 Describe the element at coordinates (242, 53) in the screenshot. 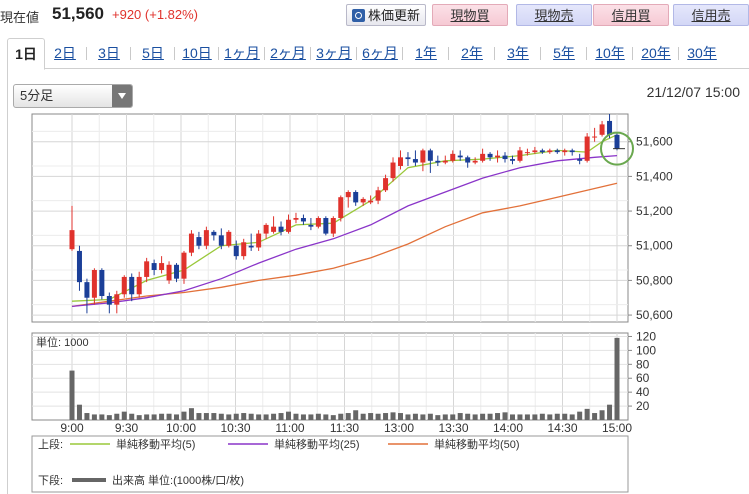

I see `tab-5: 1ヶ月` at that location.